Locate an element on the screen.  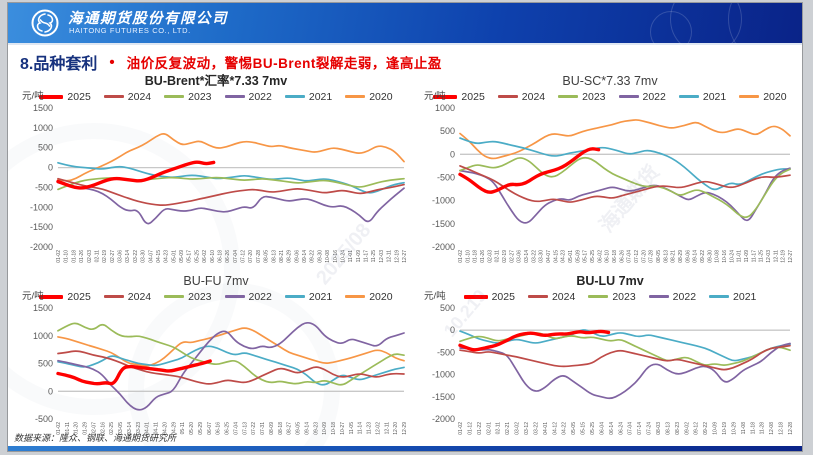
x-tick-label: 04-12 is located at coordinates (555, 428).